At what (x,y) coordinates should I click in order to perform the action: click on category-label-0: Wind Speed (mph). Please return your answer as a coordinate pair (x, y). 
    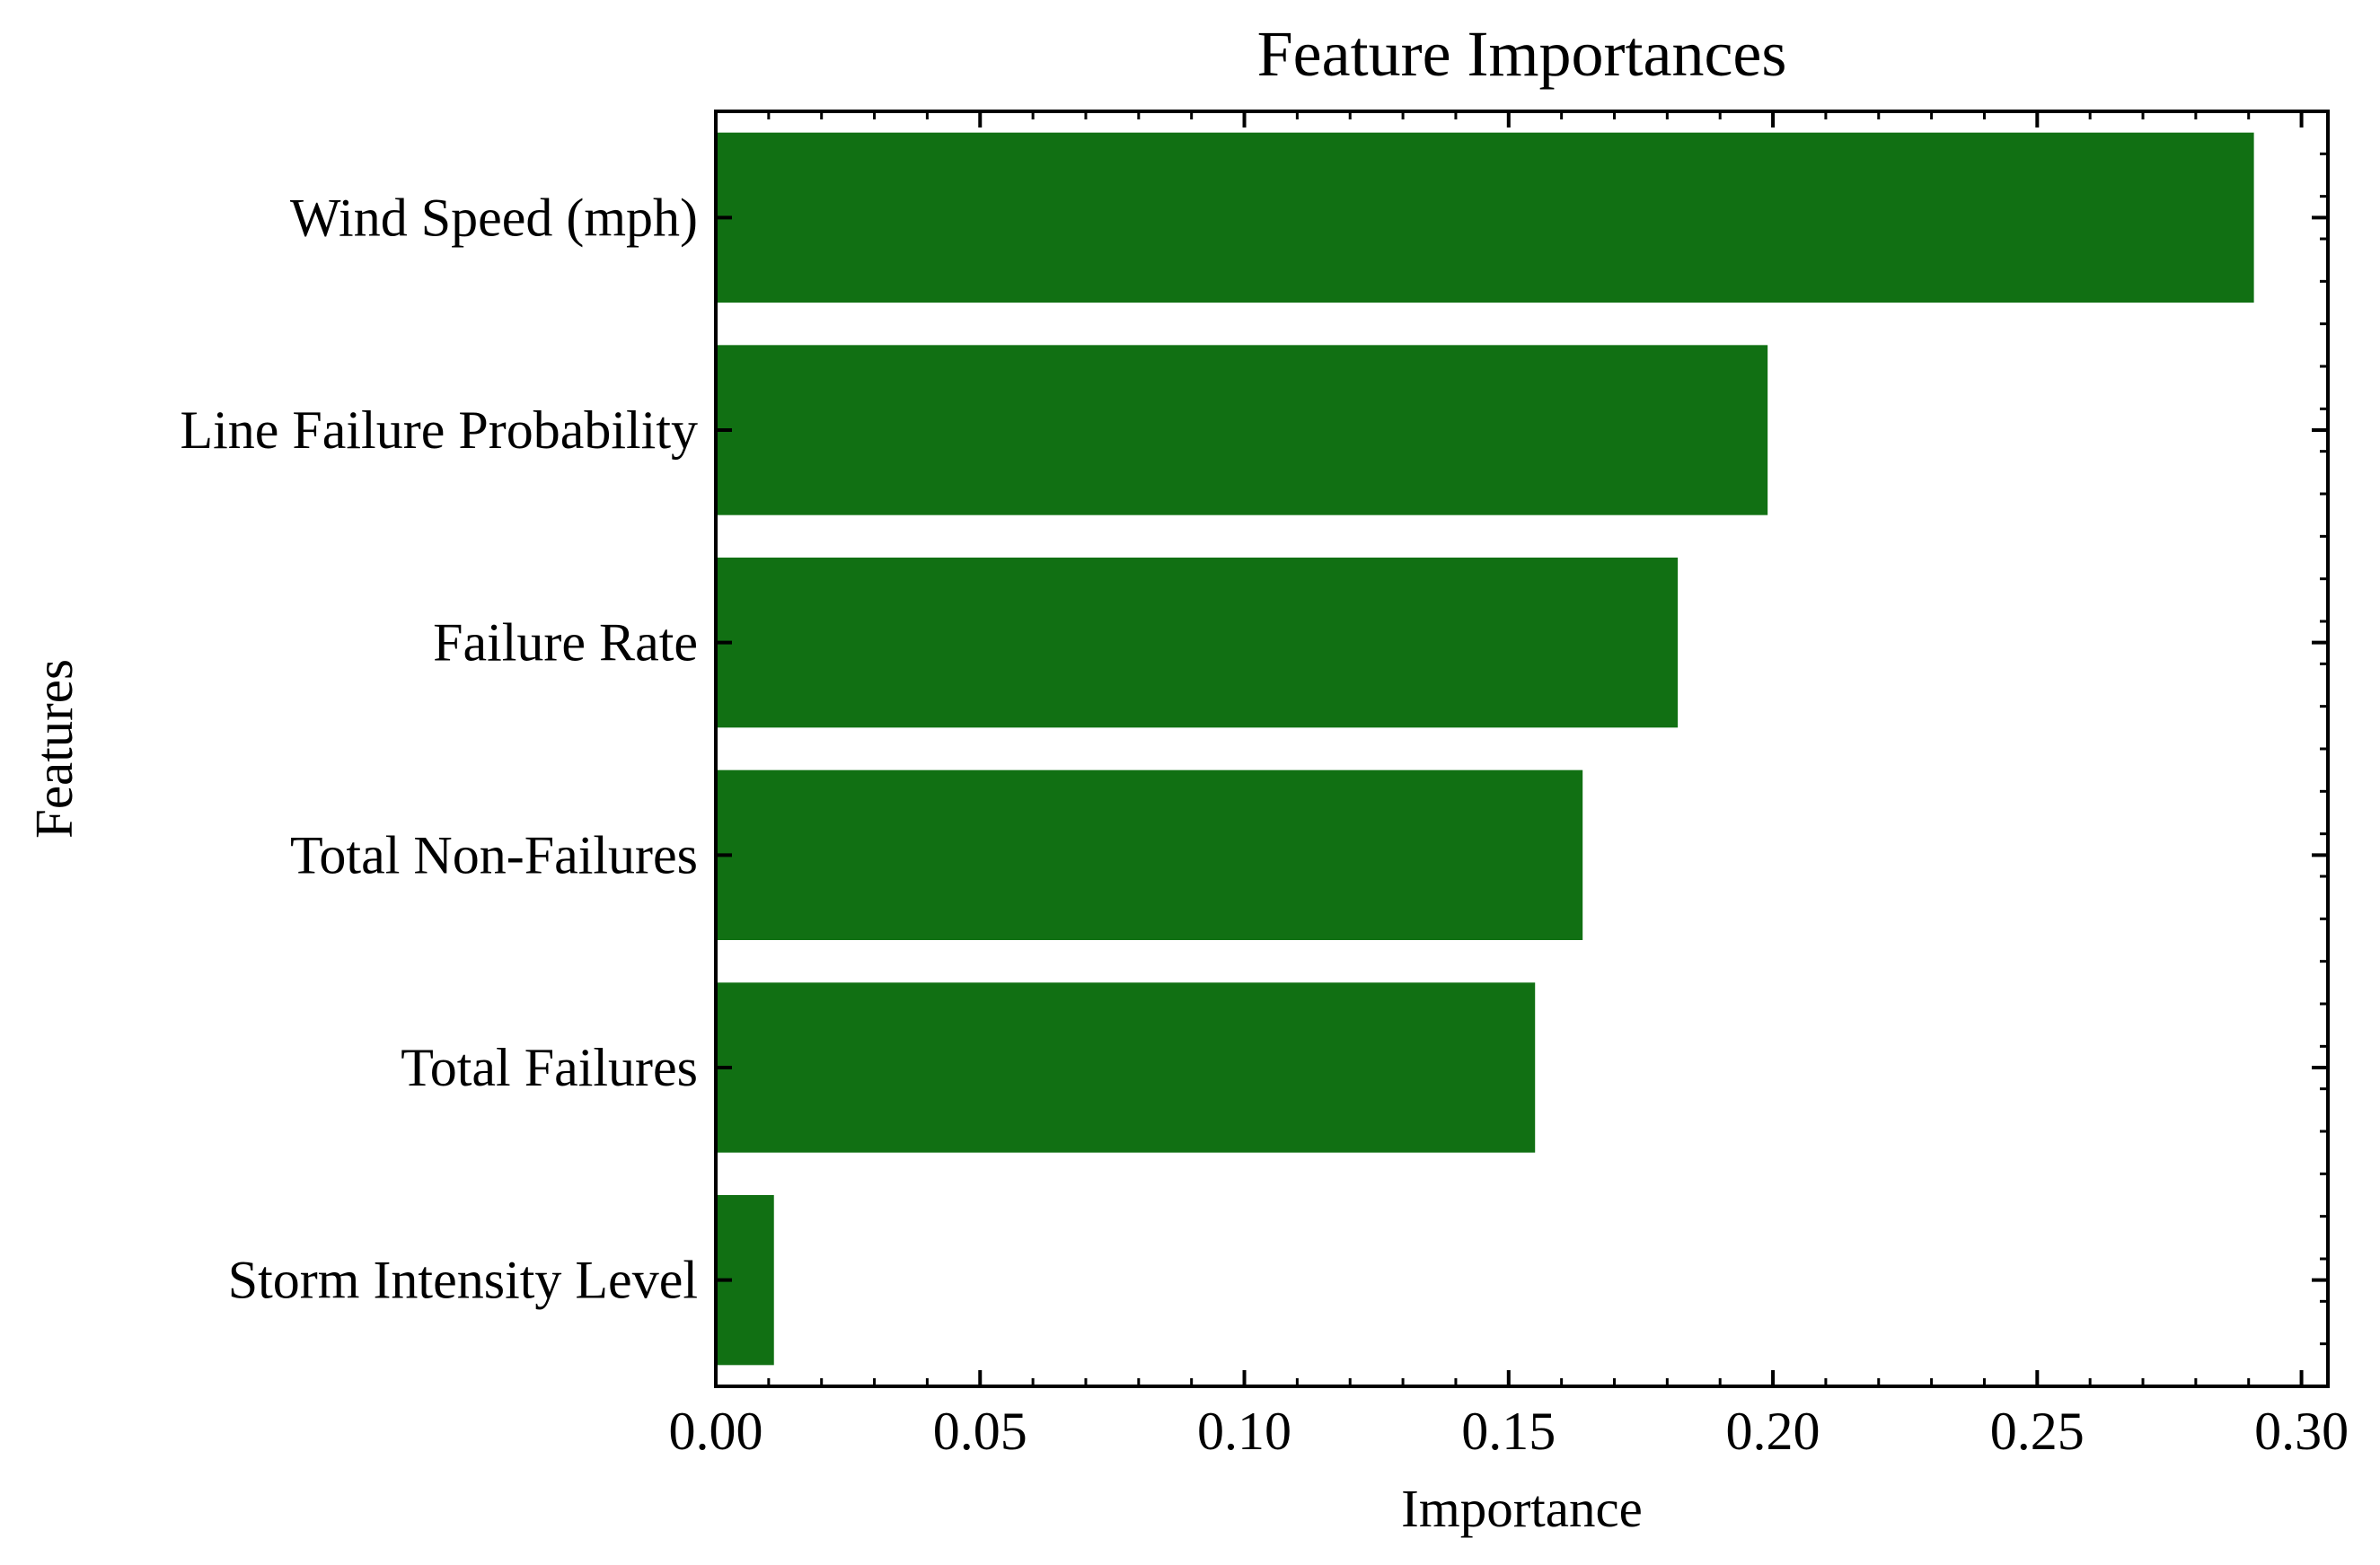
    Looking at the image, I should click on (494, 217).